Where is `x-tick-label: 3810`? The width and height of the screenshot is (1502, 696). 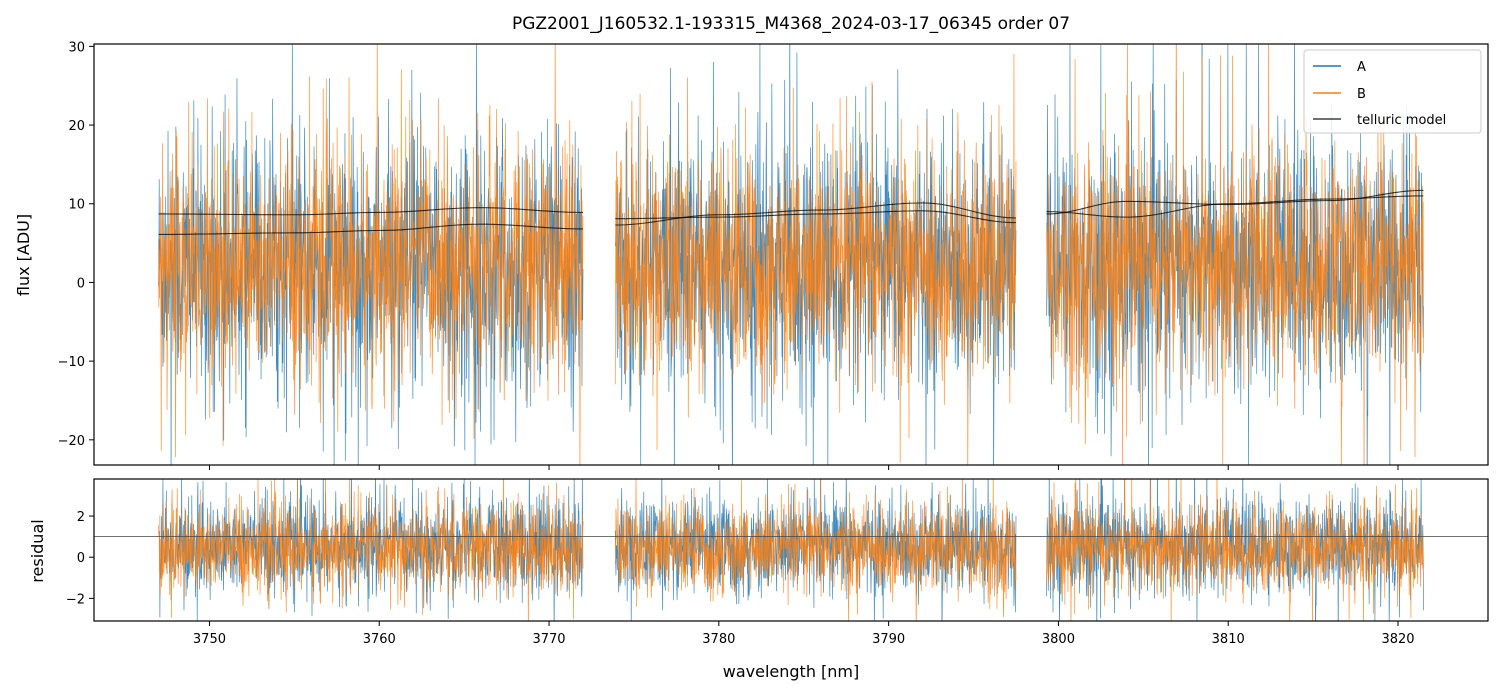
x-tick-label: 3810 is located at coordinates (1228, 639).